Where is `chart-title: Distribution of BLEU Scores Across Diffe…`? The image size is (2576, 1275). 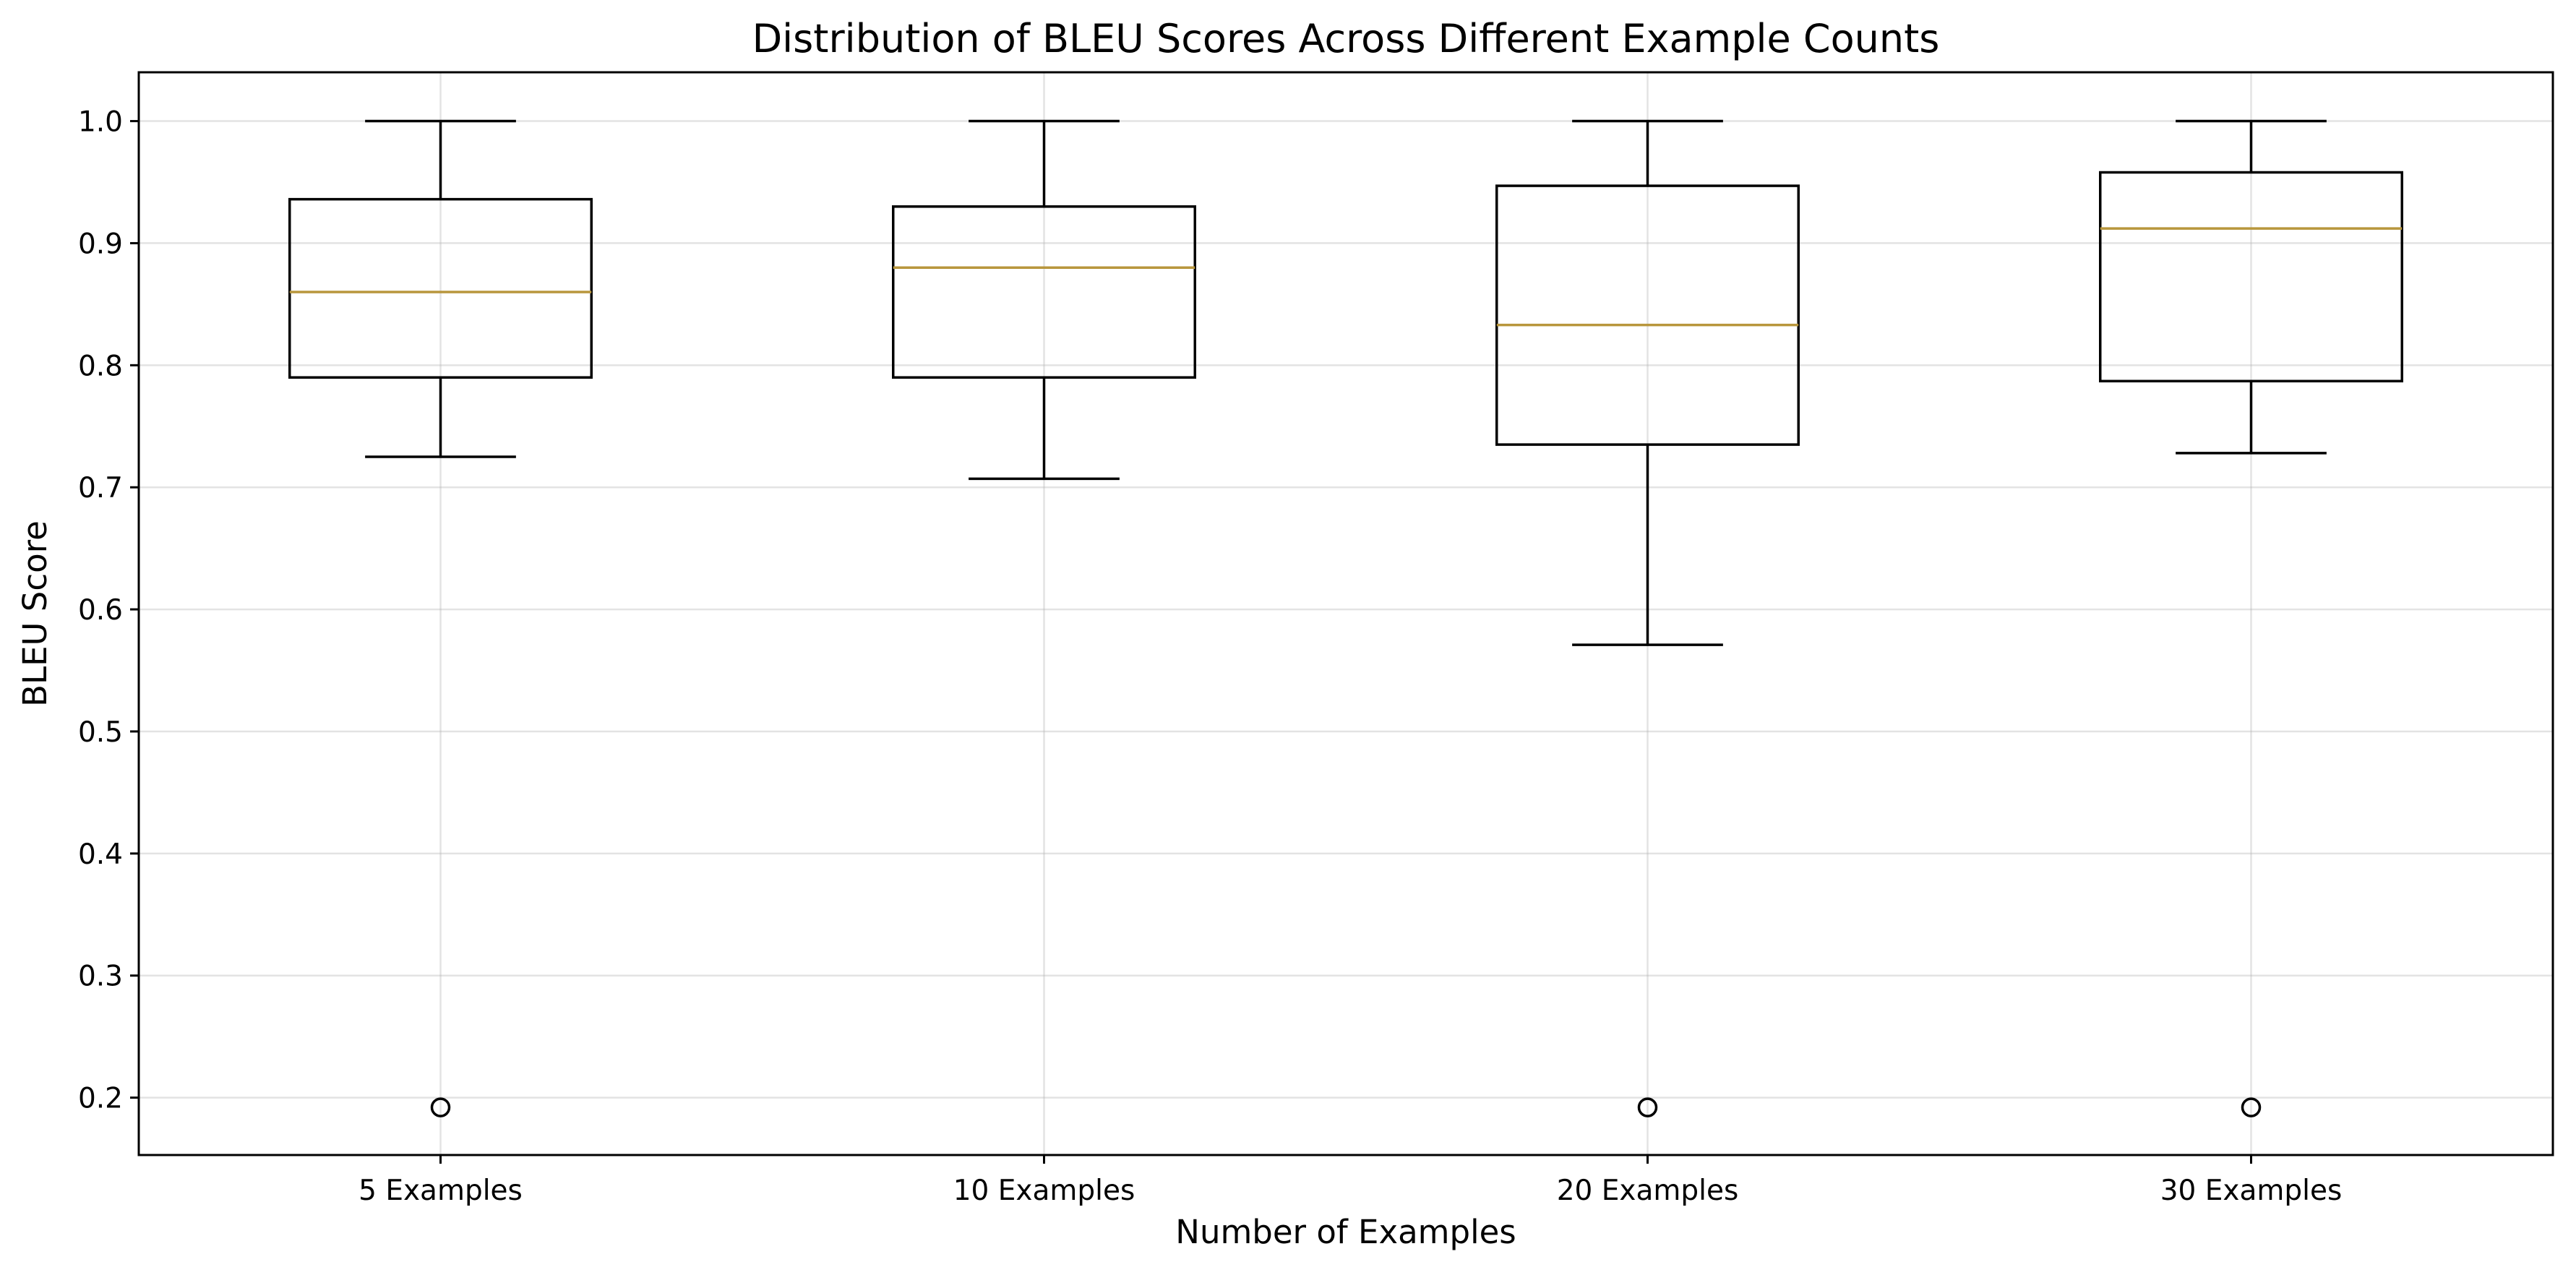 chart-title: Distribution of BLEU Scores Across Diffe… is located at coordinates (1346, 38).